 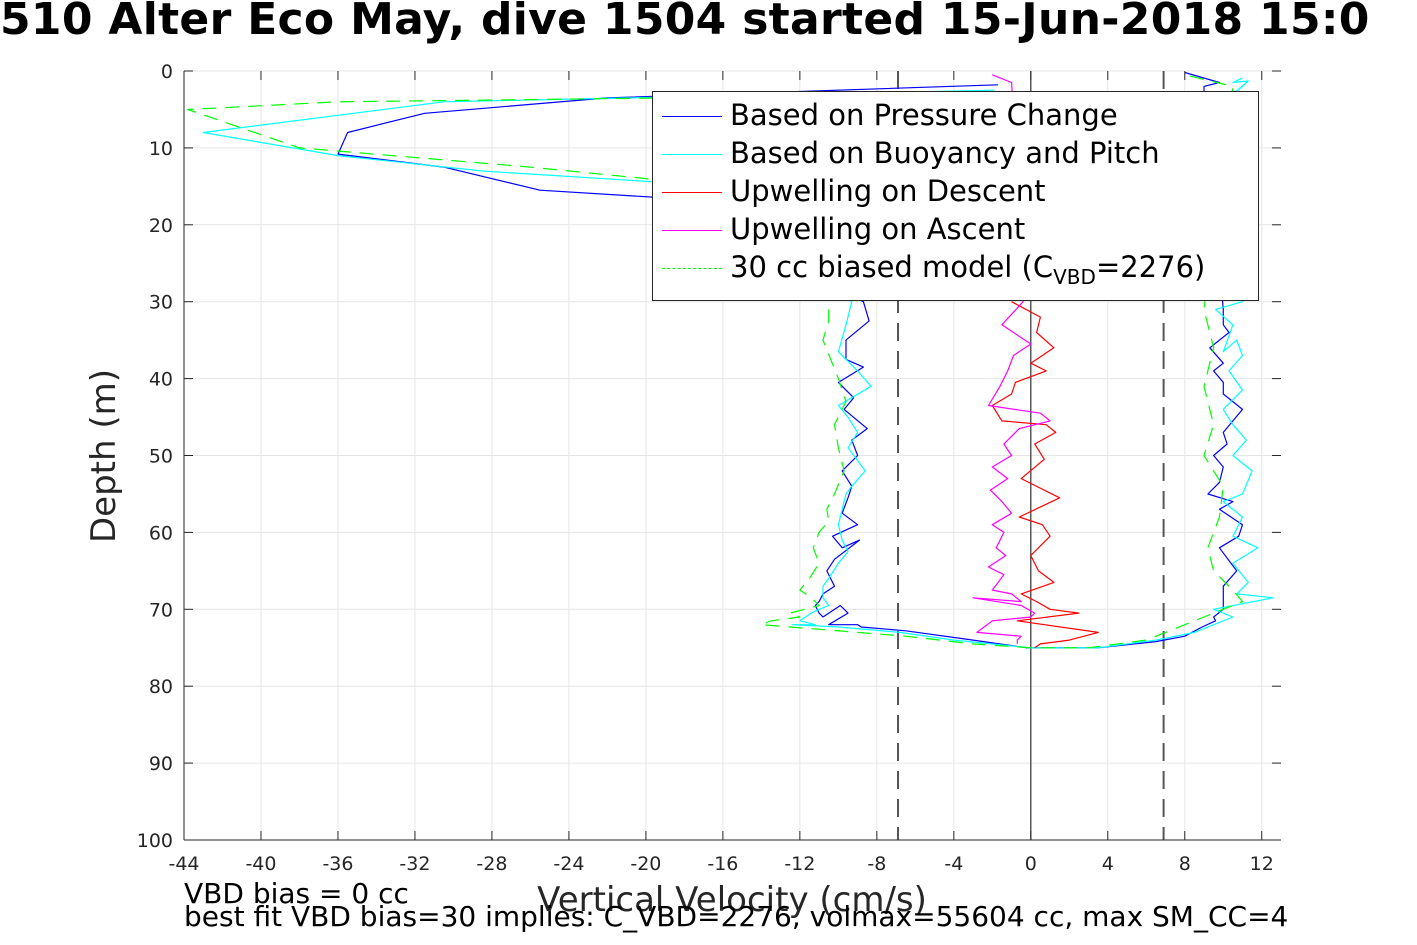 What do you see at coordinates (924, 115) in the screenshot?
I see `legend-label-pressure-change: Based on Pressure Change` at bounding box center [924, 115].